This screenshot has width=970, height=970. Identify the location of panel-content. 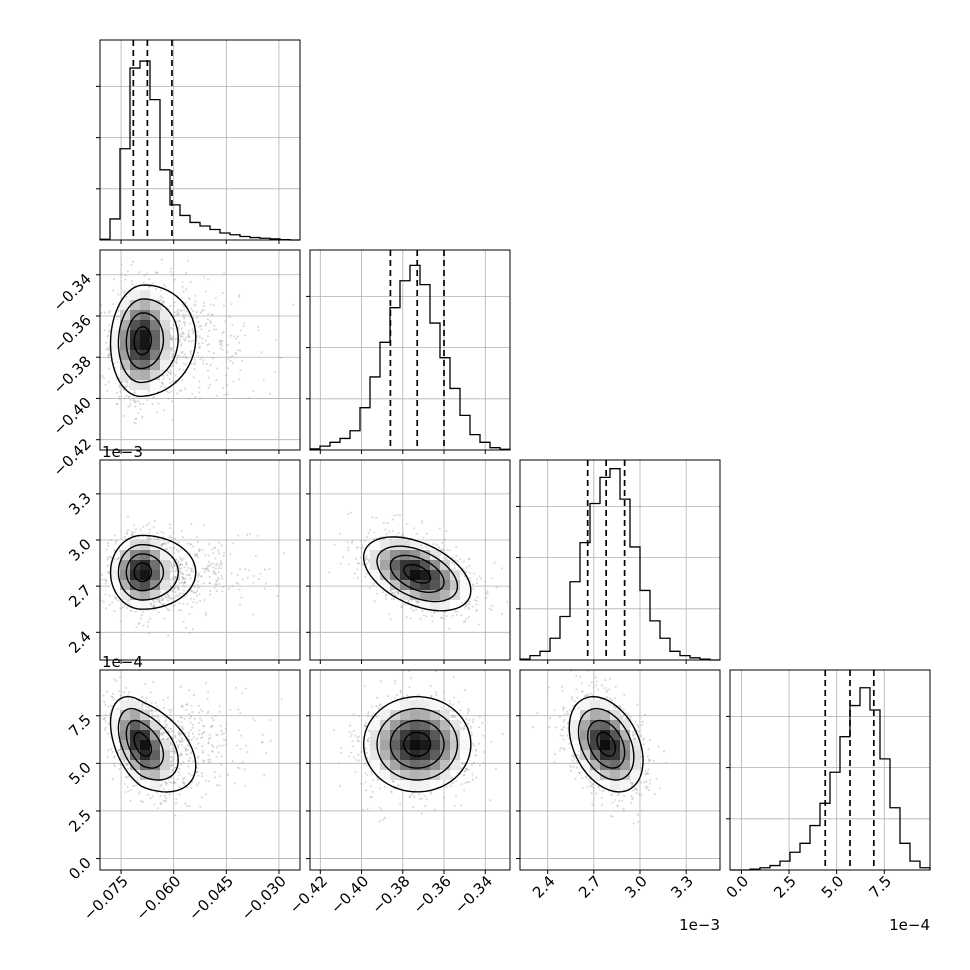
(197, 341).